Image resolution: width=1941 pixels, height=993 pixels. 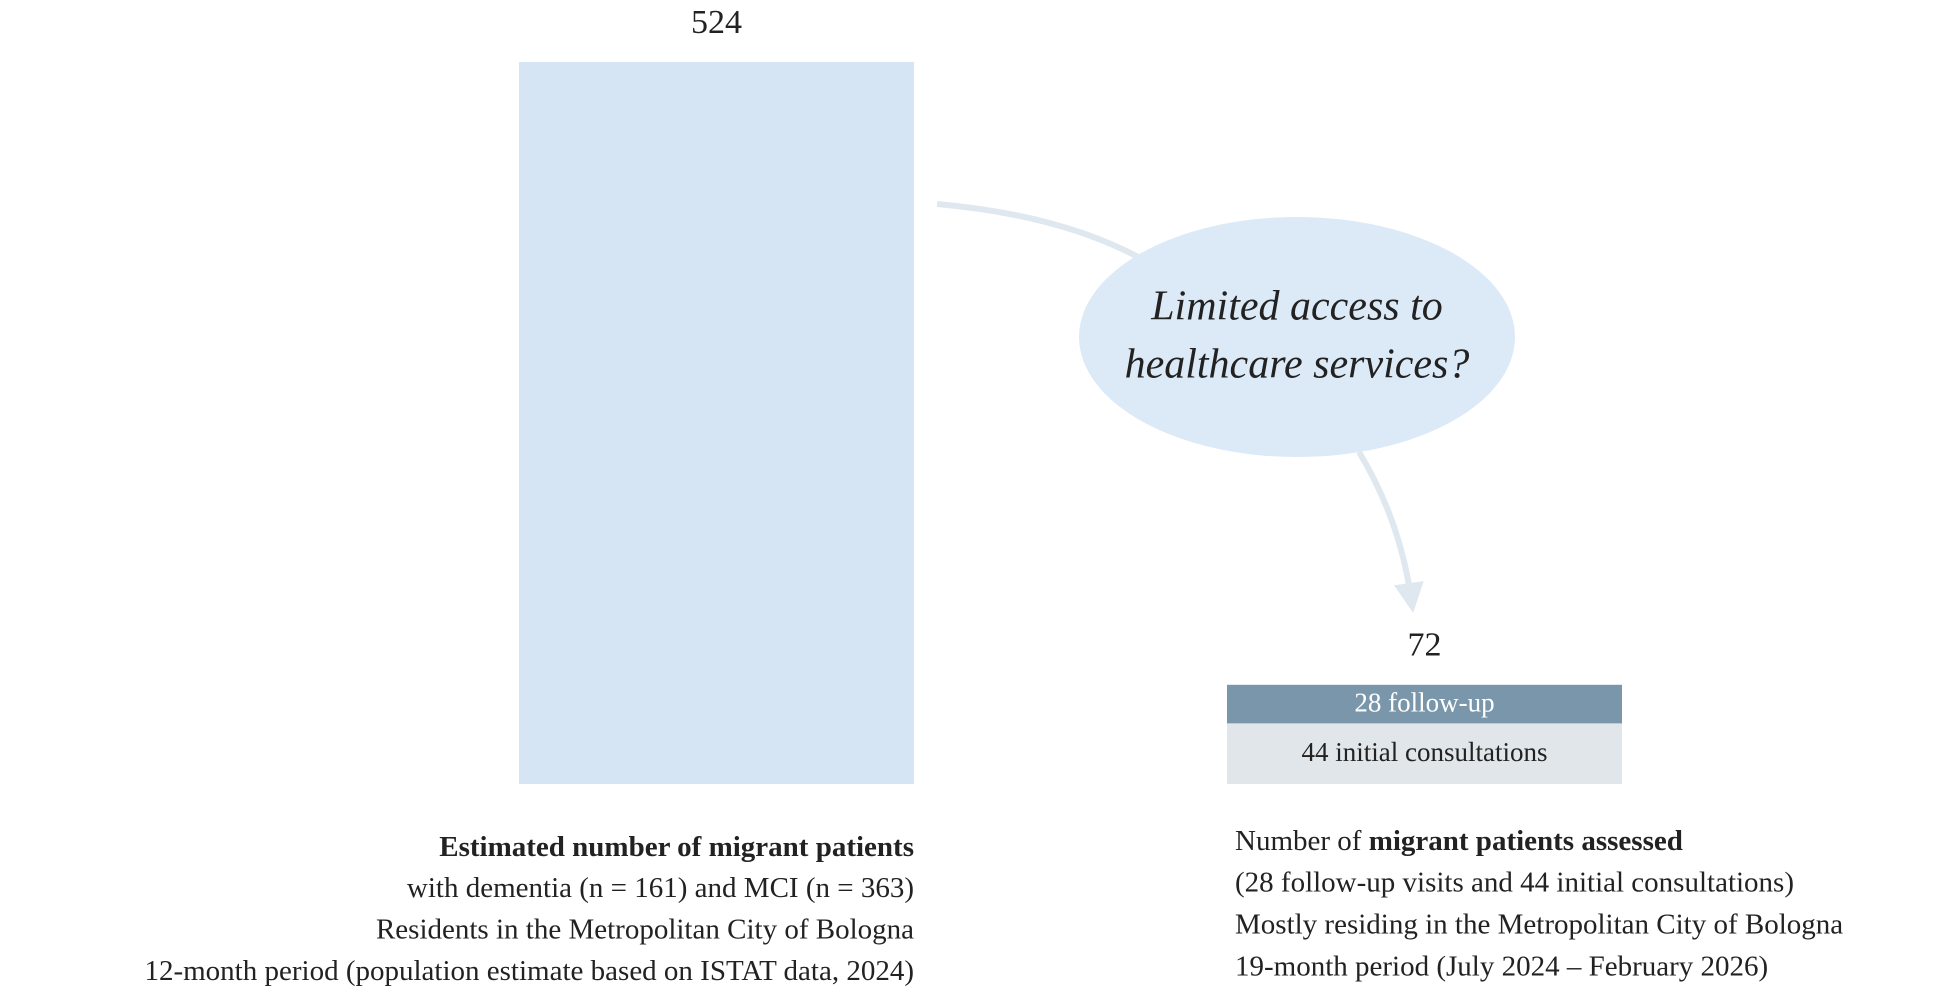 What do you see at coordinates (1302, 841) in the screenshot?
I see `caption-lead: Number of` at bounding box center [1302, 841].